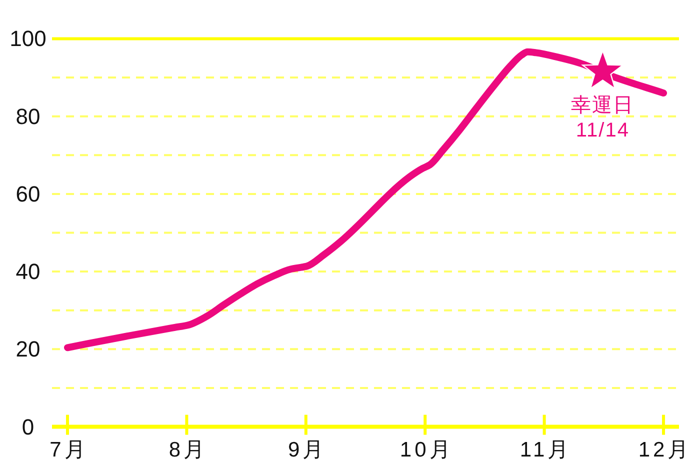 The height and width of the screenshot is (467, 700). I want to click on y-tick-label: 80, so click(28, 116).